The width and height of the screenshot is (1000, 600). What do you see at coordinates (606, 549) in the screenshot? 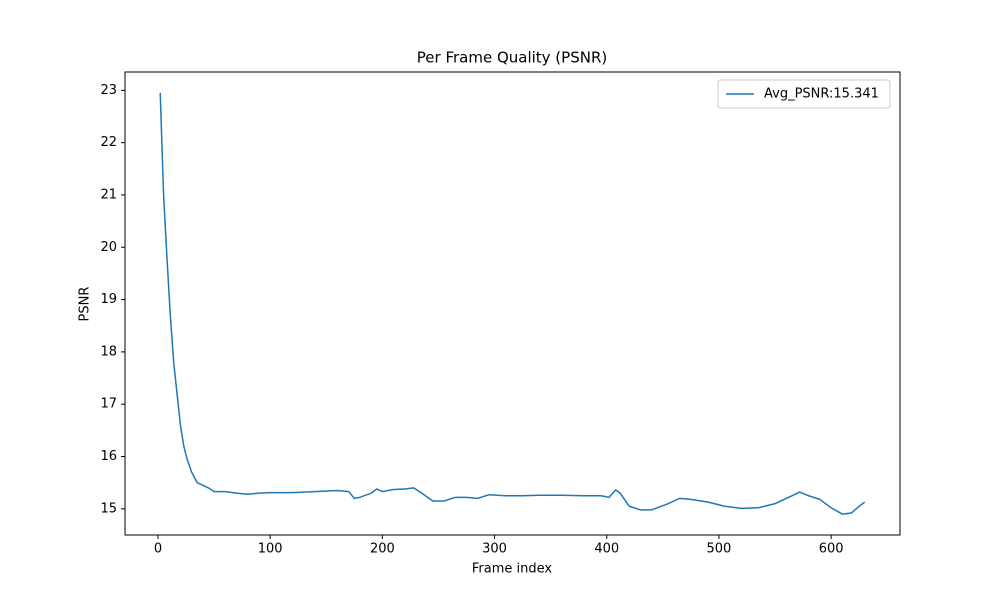
I see `x-tick-label: 400` at bounding box center [606, 549].